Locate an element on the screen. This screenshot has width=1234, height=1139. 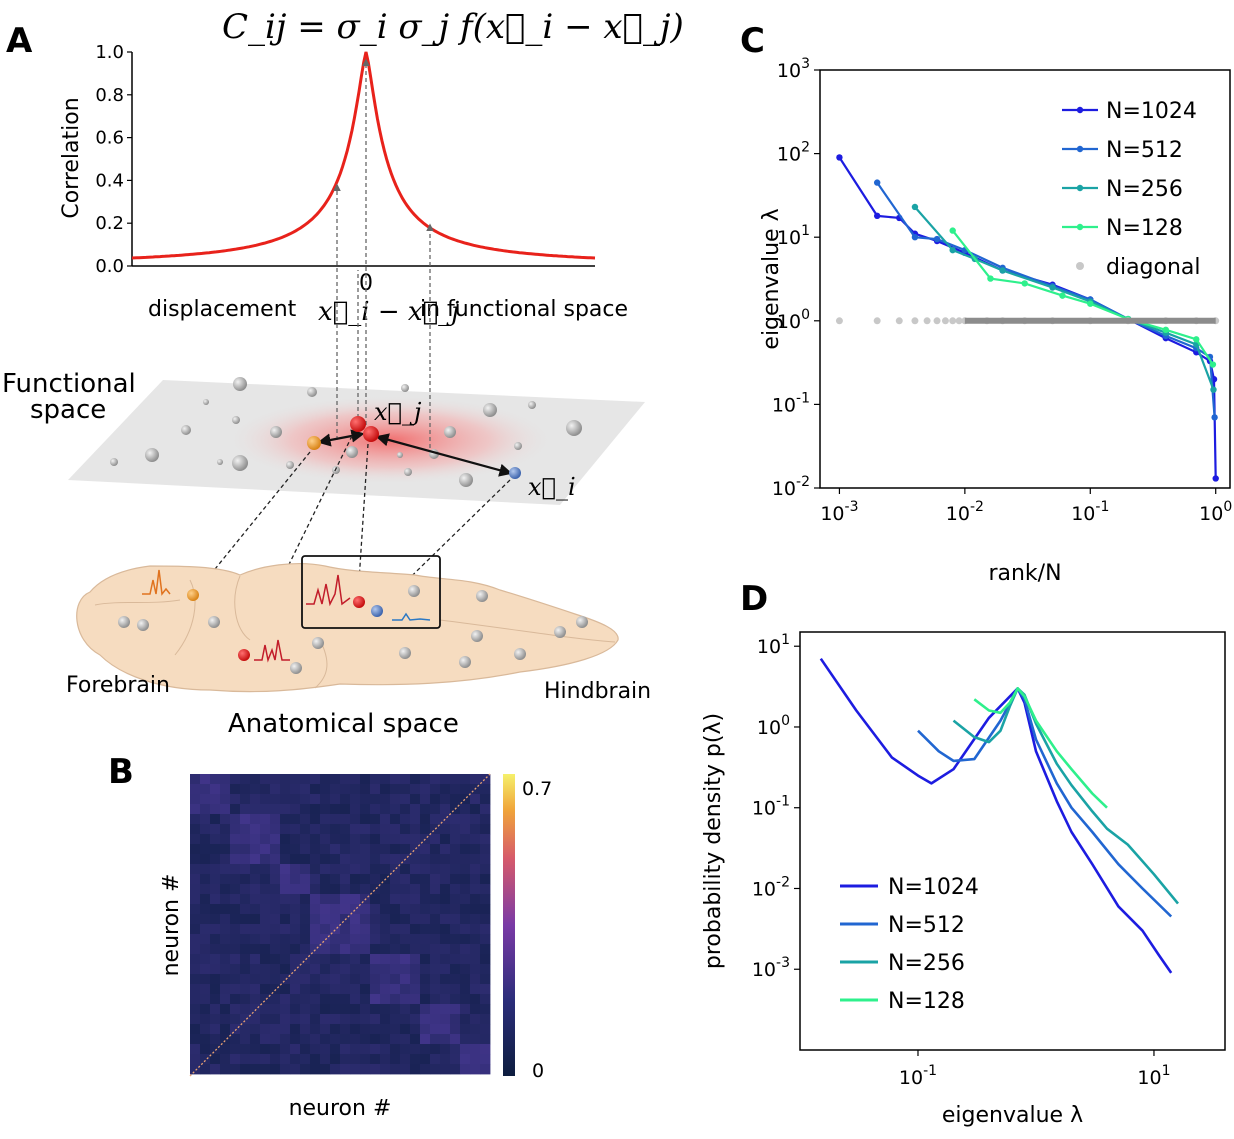
panel-a-ytick: 0.8 is located at coordinates (109, 95).